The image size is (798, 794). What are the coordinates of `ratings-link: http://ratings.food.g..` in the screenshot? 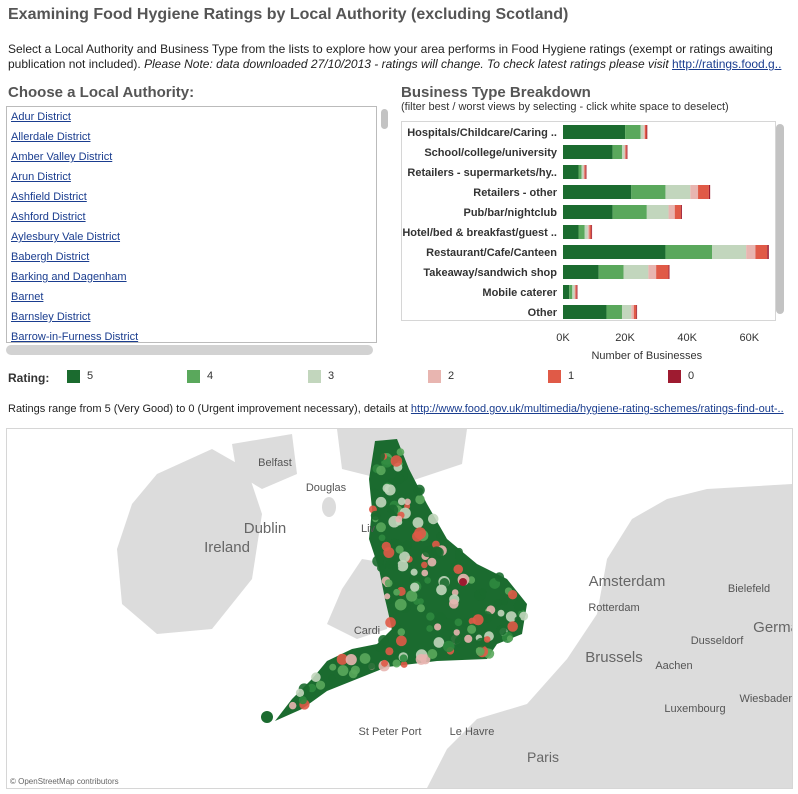 It's located at (727, 64).